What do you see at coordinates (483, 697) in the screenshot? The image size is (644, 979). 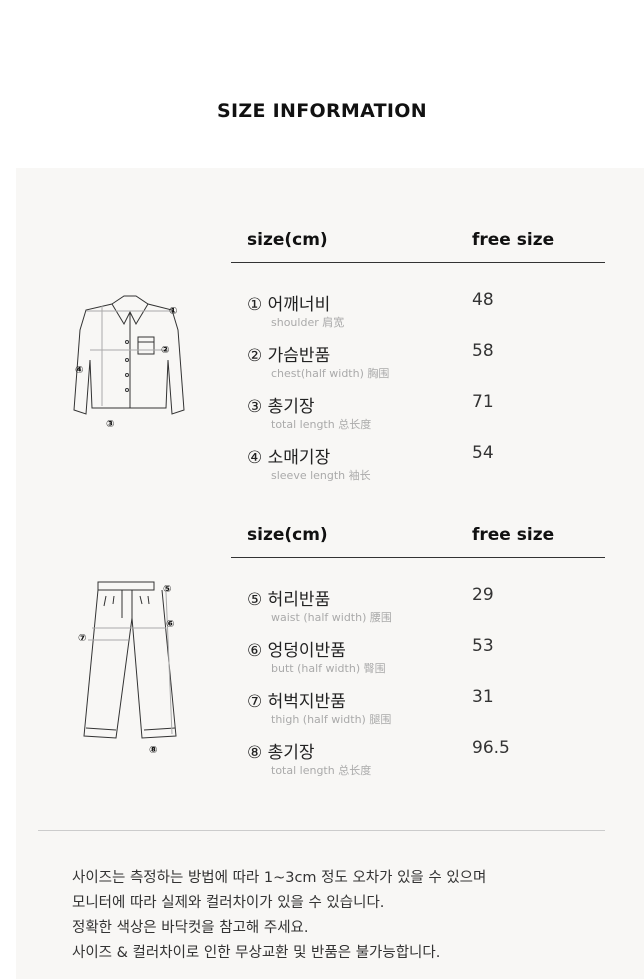 I see `row-value: 31` at bounding box center [483, 697].